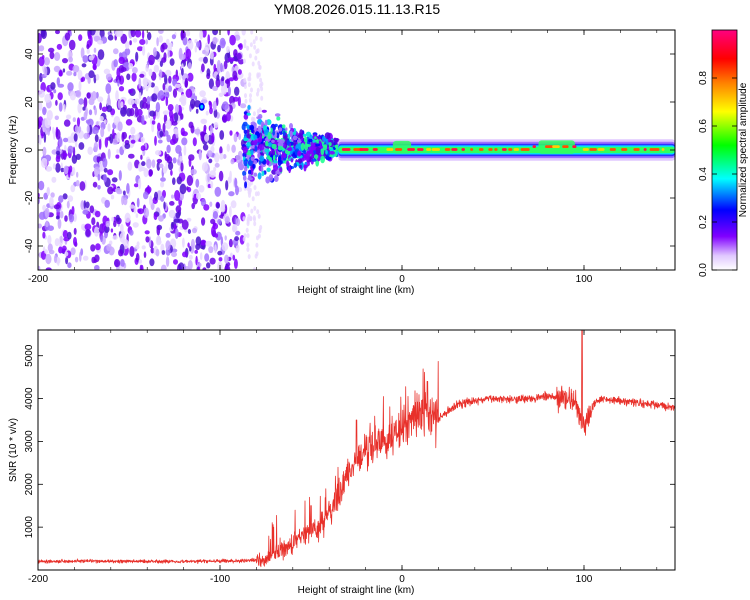  I want to click on colorbar-label: Normalized spectral amplitude, so click(743, 149).